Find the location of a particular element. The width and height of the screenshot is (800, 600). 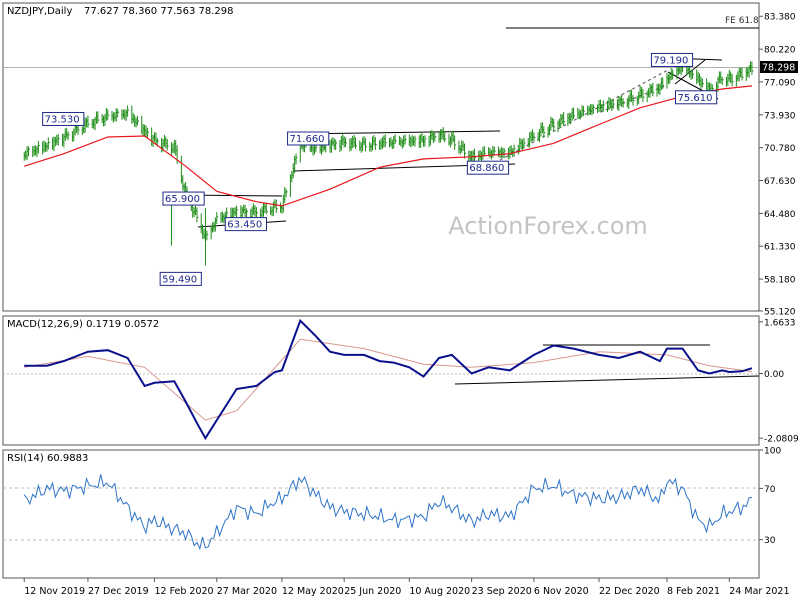

price-annotation-text: 71.660 is located at coordinates (307, 139).